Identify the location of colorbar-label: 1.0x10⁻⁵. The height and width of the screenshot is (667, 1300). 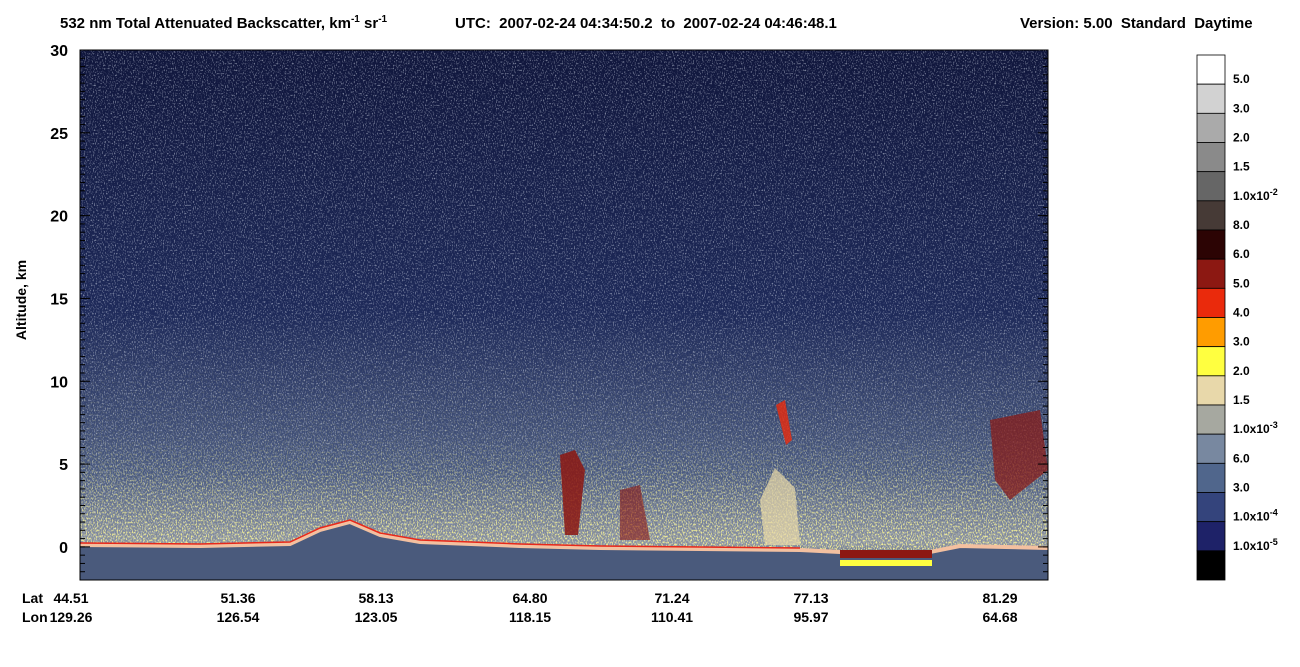
(1255, 545).